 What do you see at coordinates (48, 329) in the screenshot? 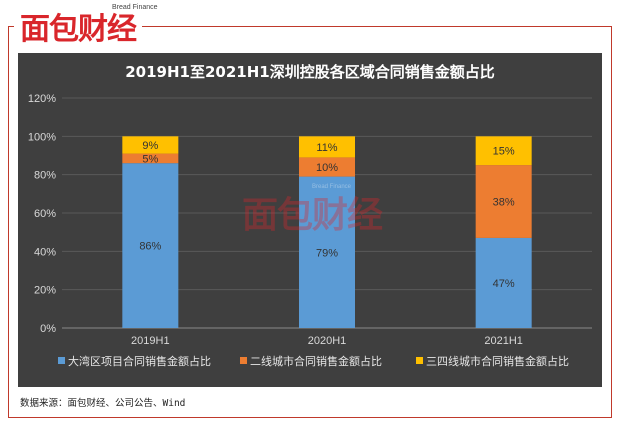
I see `y-tick-label: 0%` at bounding box center [48, 329].